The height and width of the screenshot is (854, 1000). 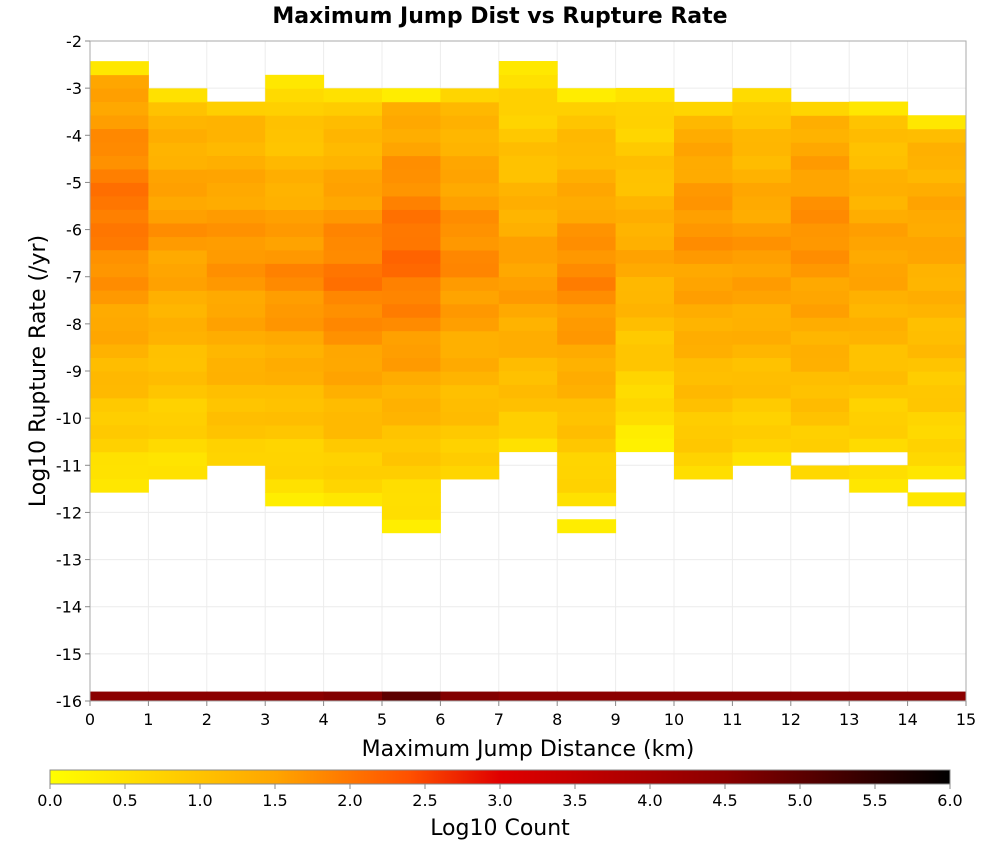 I want to click on colorbar-tick-label: 1.5, so click(x=274, y=800).